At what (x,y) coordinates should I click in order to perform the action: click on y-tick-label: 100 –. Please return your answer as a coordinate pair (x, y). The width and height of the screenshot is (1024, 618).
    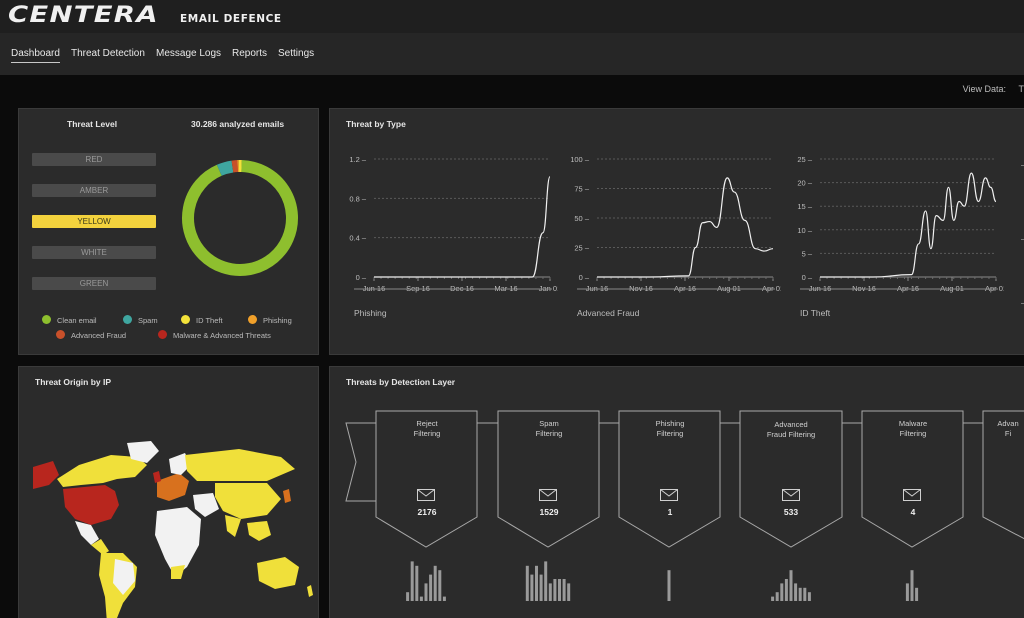
    Looking at the image, I should click on (580, 159).